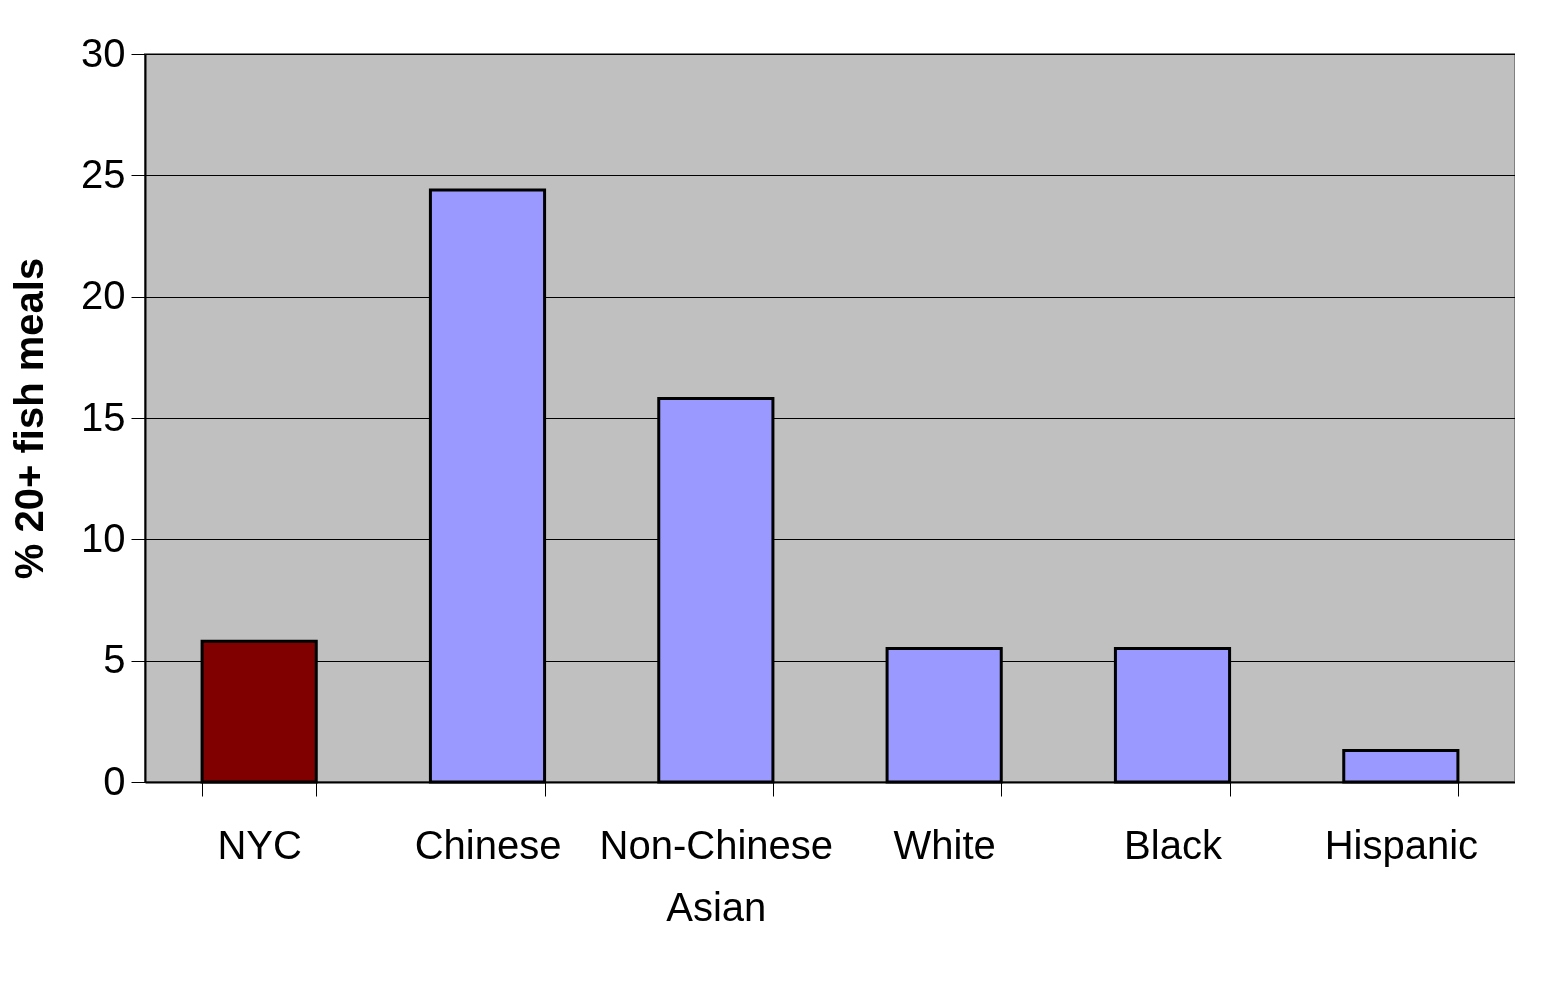 This screenshot has height=985, width=1565. What do you see at coordinates (103, 416) in the screenshot?
I see `y-tick-label: 15` at bounding box center [103, 416].